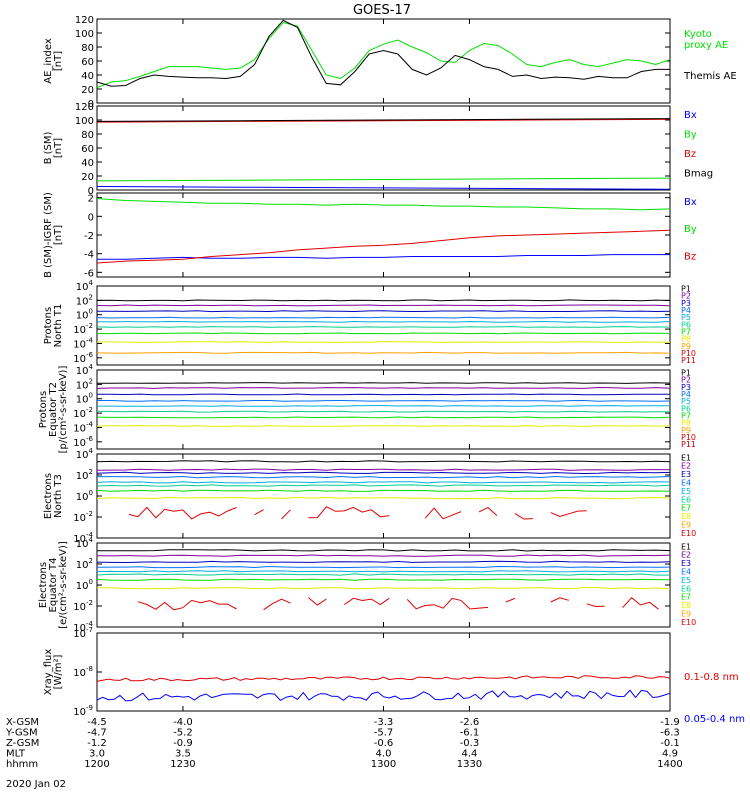  What do you see at coordinates (22, 743) in the screenshot?
I see `footer-row-label: Z-GSM` at bounding box center [22, 743].